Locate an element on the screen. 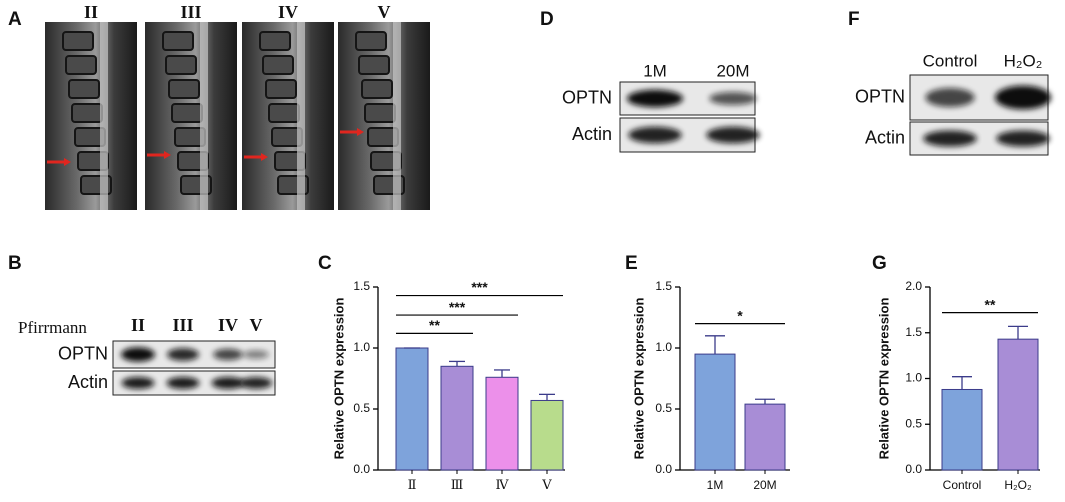 Image resolution: width=1065 pixels, height=502 pixels. grade-label: IV is located at coordinates (288, 12).